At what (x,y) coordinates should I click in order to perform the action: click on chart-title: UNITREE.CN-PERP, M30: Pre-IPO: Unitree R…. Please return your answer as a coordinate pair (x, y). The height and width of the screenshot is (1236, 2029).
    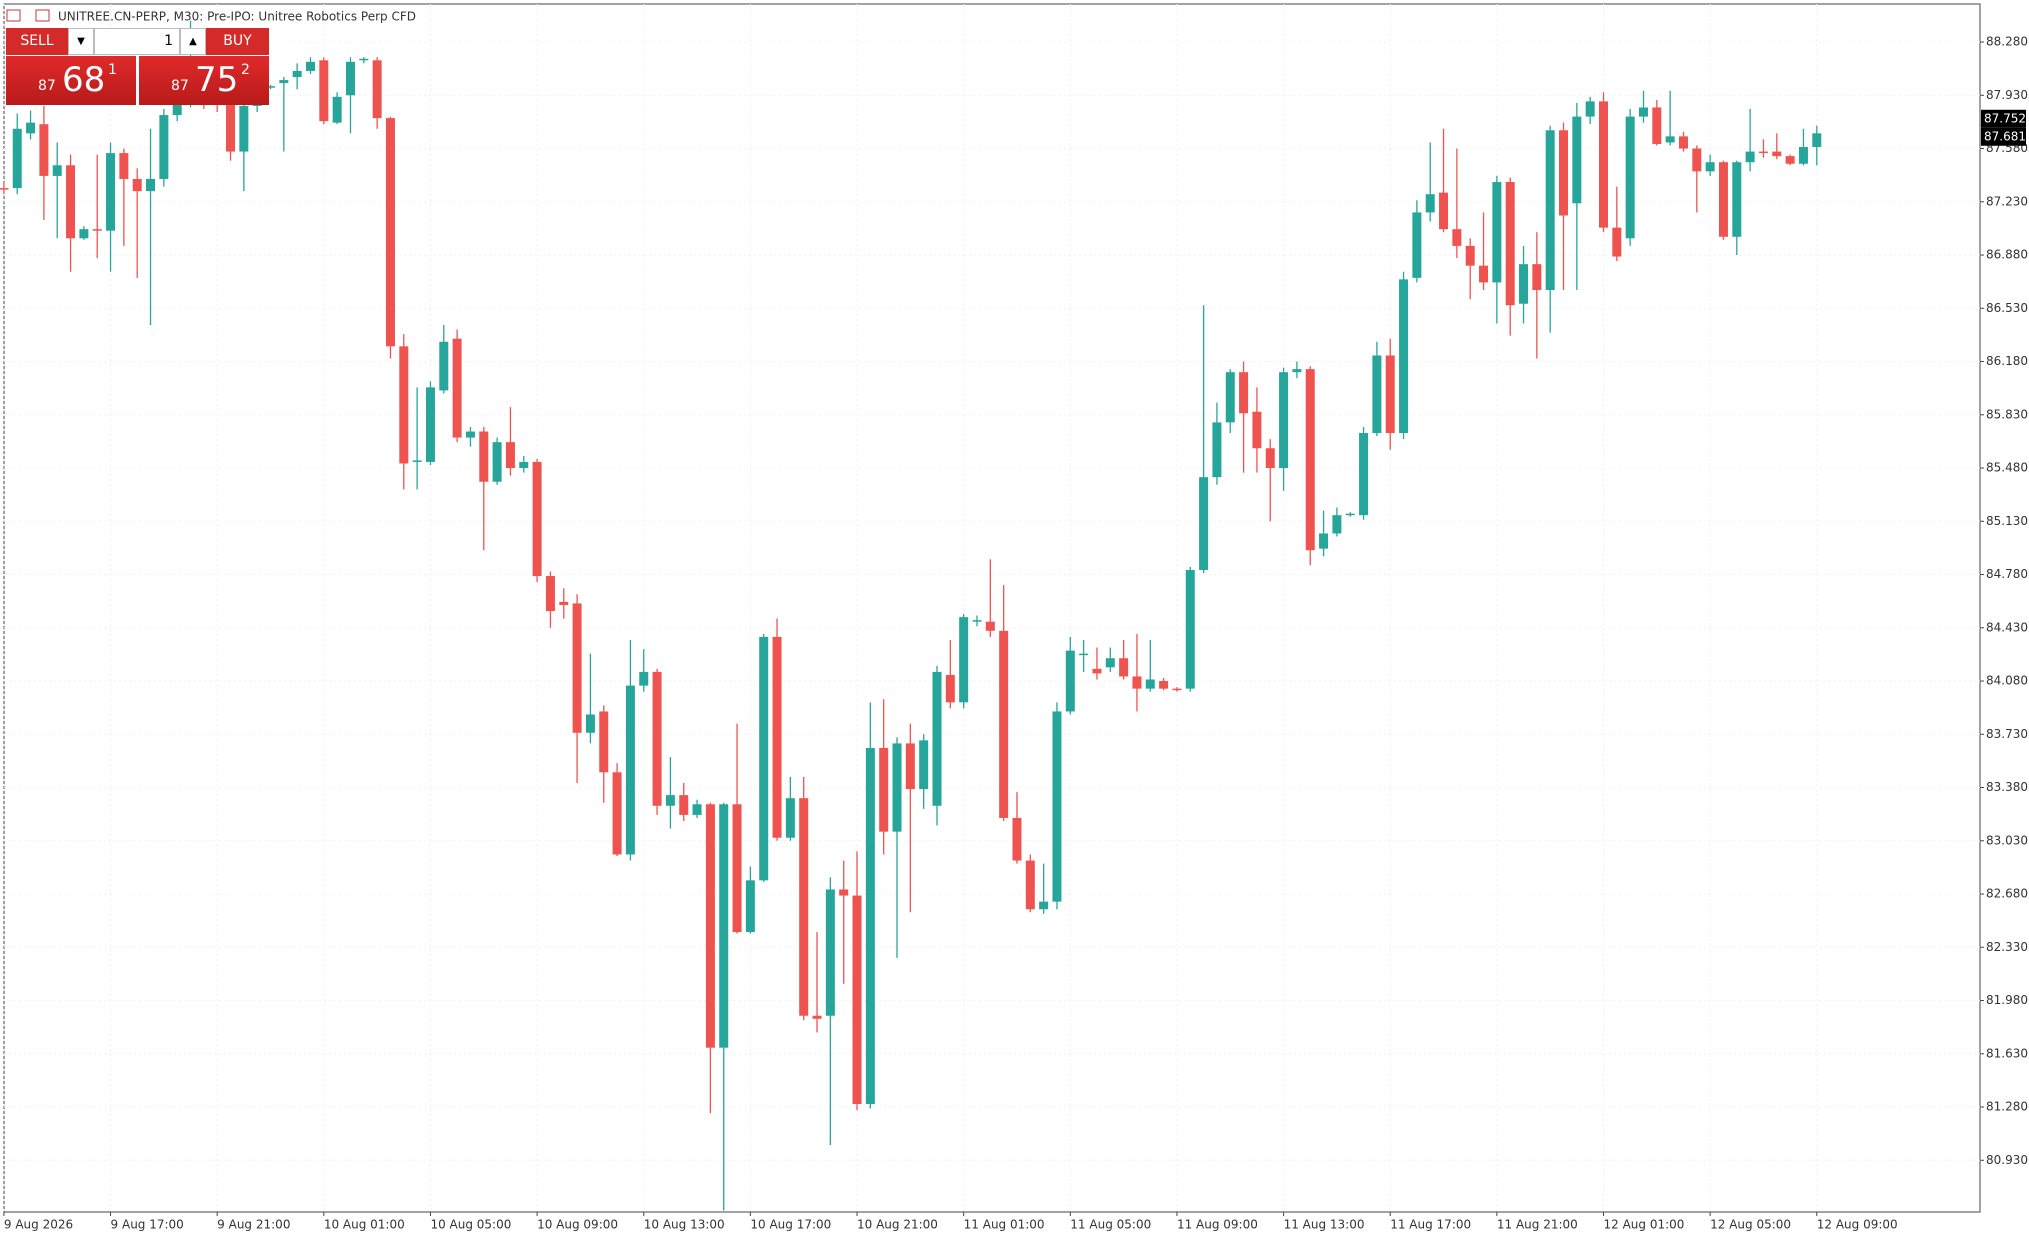
    Looking at the image, I should click on (237, 17).